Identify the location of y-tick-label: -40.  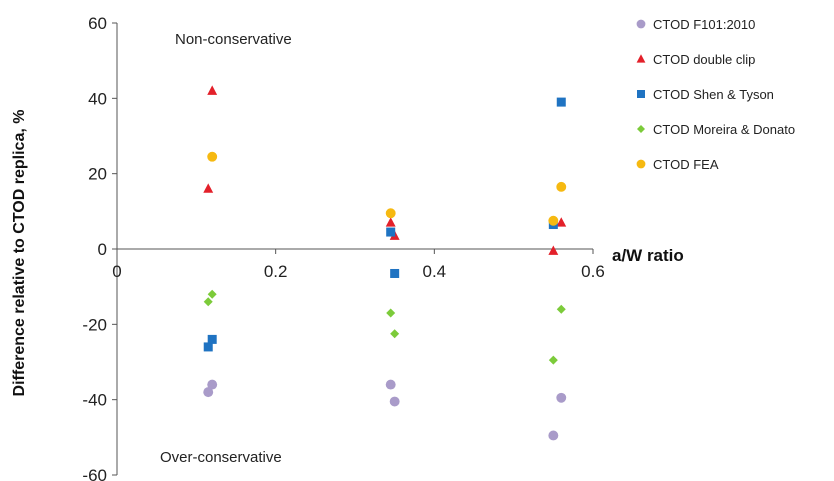
(94, 400).